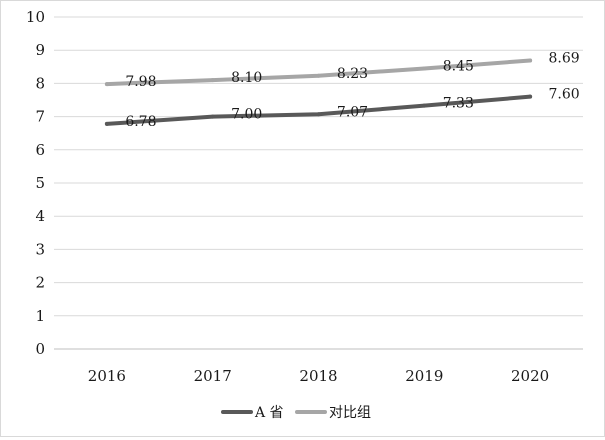  What do you see at coordinates (40, 216) in the screenshot?
I see `y-tick-label: 4` at bounding box center [40, 216].